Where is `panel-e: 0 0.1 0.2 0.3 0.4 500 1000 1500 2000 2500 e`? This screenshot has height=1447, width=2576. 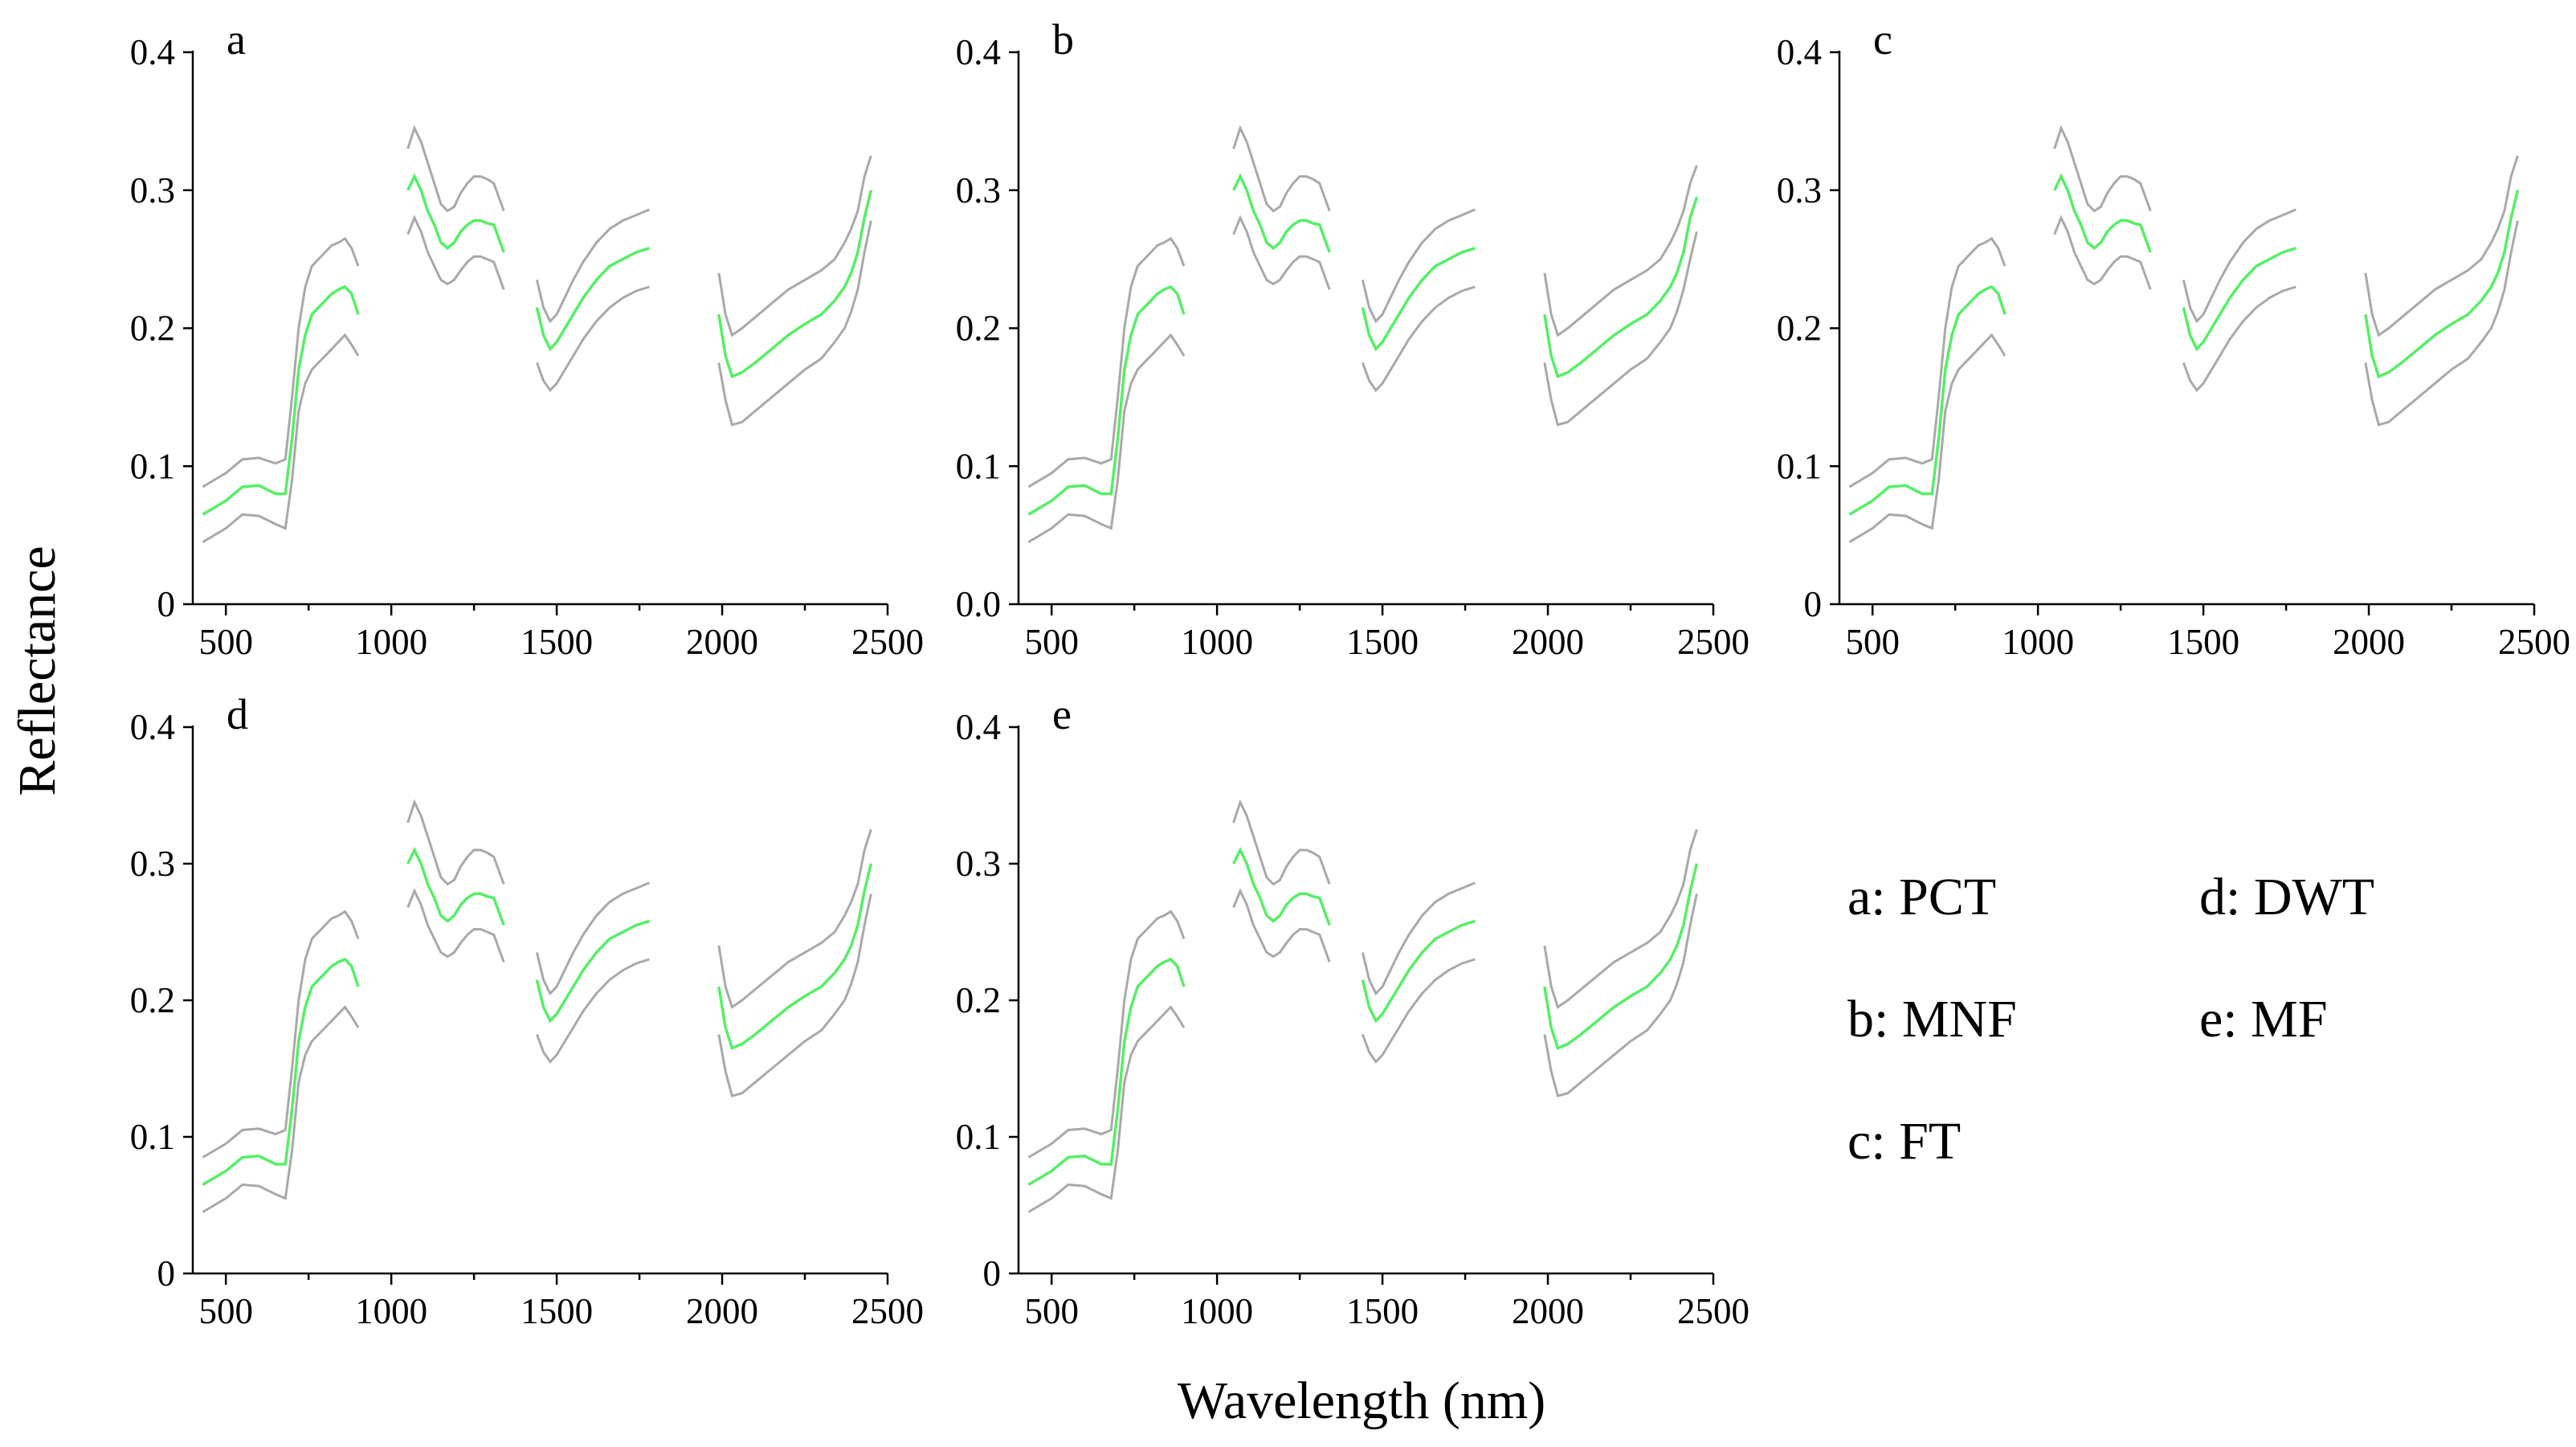 panel-e: 0 0.1 0.2 0.3 0.4 500 1000 1500 2000 2500 e is located at coordinates (1352, 1010).